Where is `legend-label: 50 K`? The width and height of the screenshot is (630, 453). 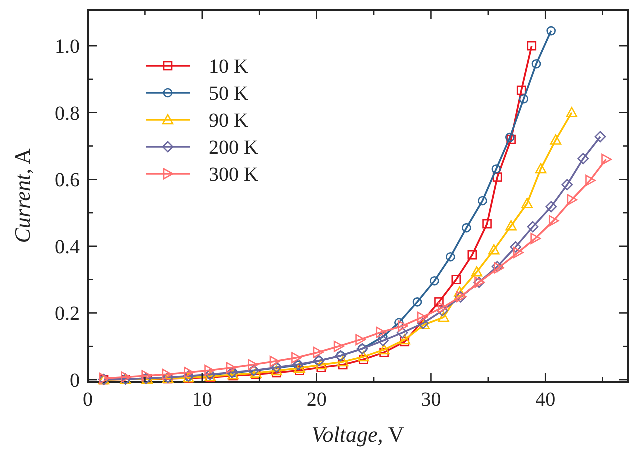
legend-label: 50 K is located at coordinates (229, 94).